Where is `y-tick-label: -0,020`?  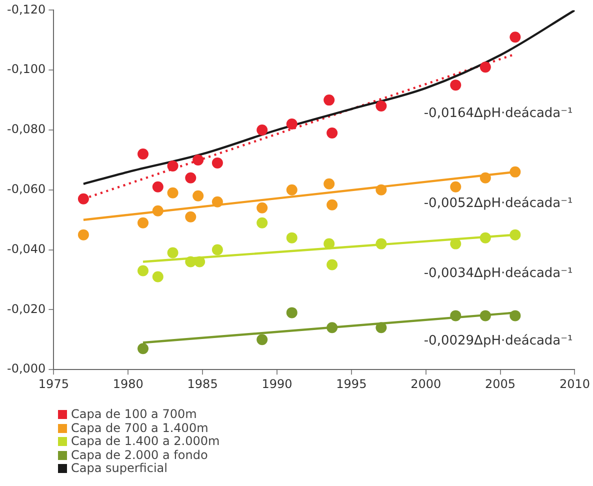
y-tick-label: -0,020 is located at coordinates (26, 309).